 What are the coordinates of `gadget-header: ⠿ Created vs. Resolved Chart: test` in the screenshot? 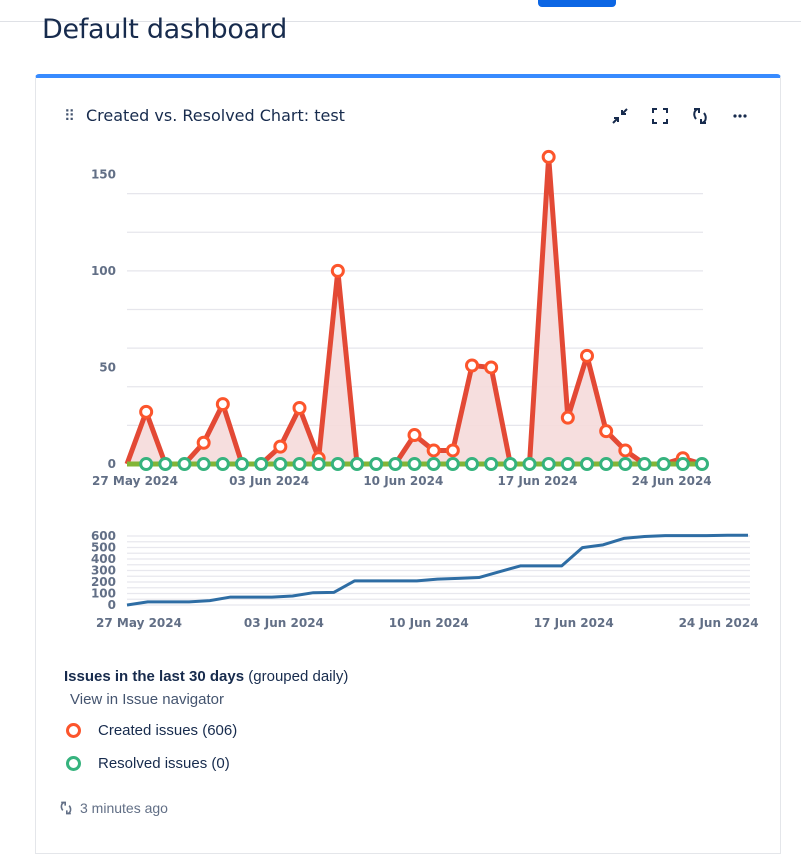 It's located at (204, 115).